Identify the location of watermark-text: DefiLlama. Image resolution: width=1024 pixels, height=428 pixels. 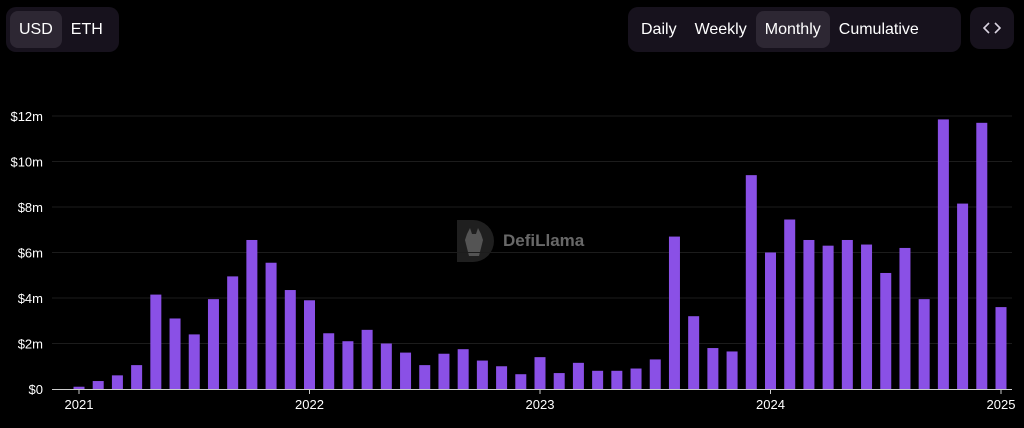
(544, 240).